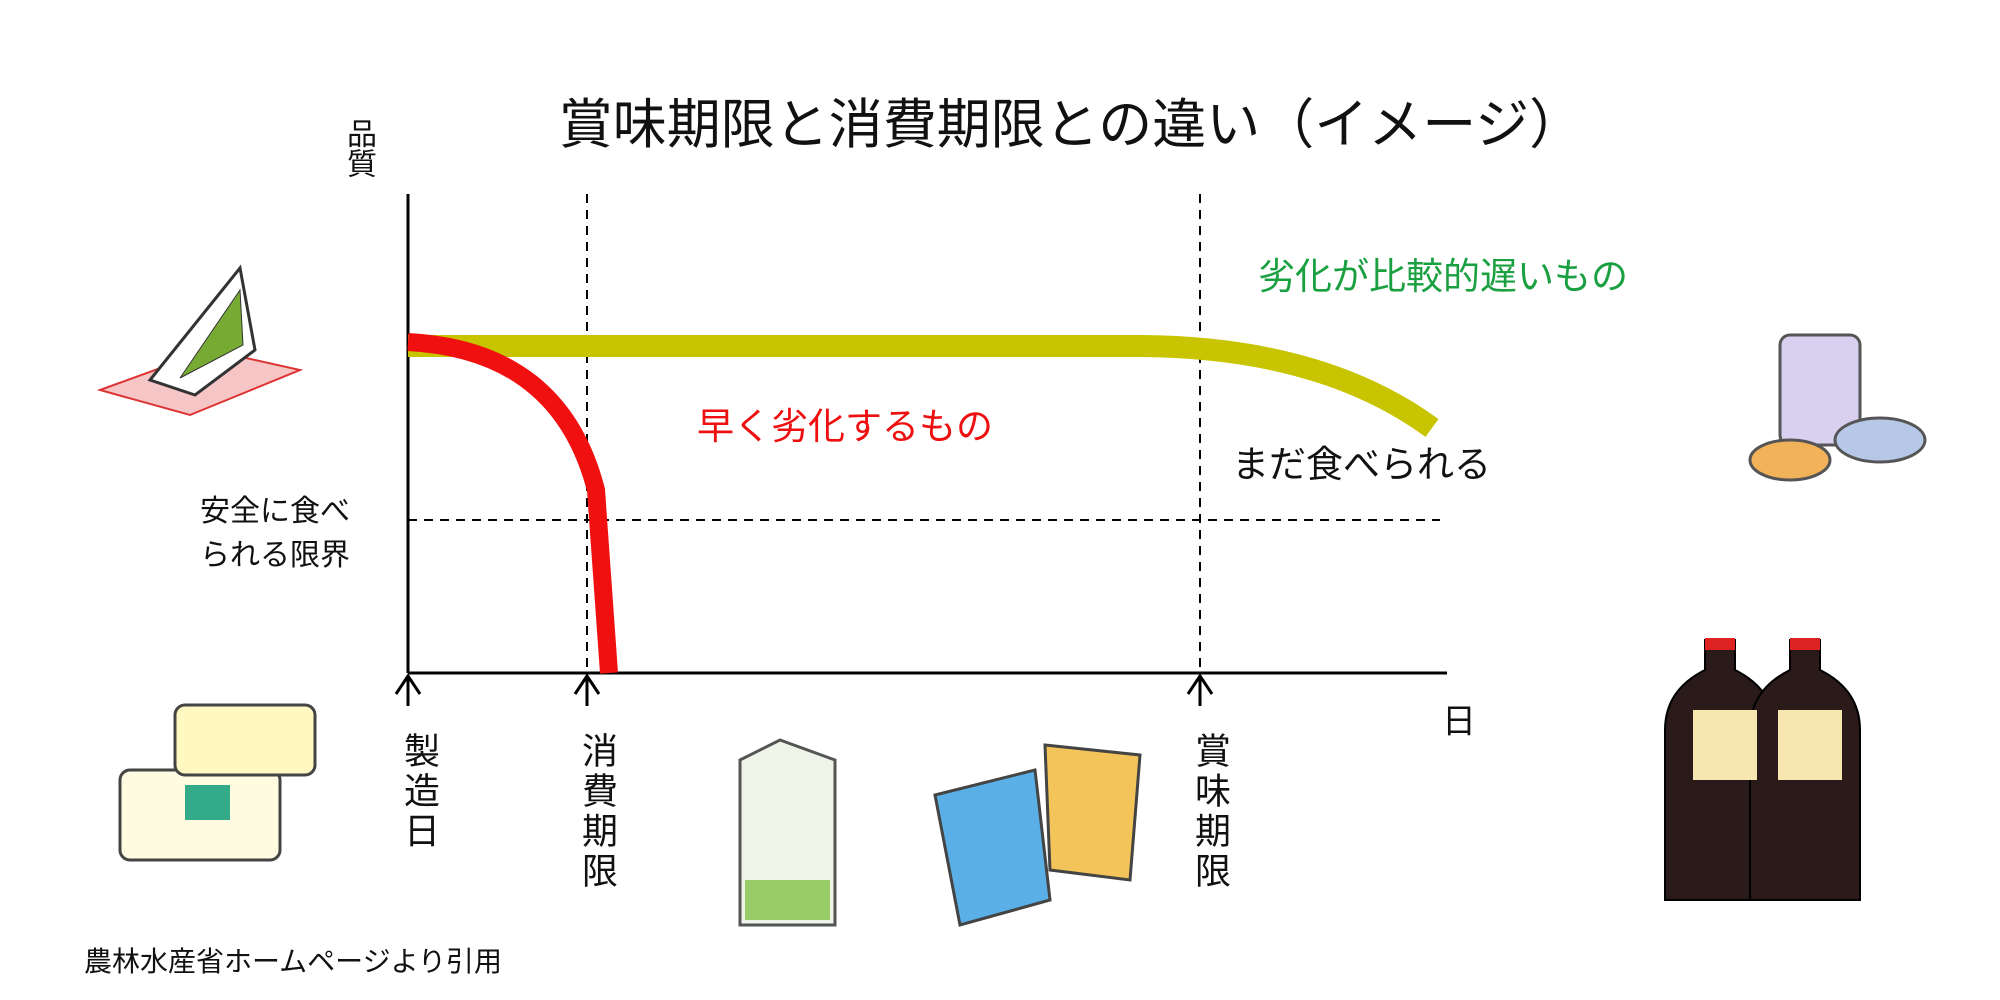 The width and height of the screenshot is (2000, 1000). What do you see at coordinates (217, 782) in the screenshot?
I see `tofu-illustration` at bounding box center [217, 782].